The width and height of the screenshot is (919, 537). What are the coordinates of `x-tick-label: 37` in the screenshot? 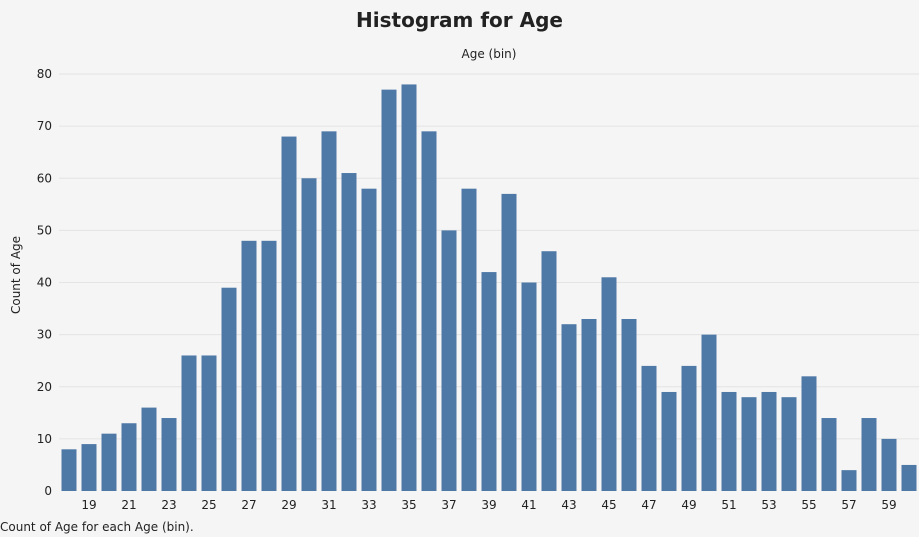 It's located at (448, 505).